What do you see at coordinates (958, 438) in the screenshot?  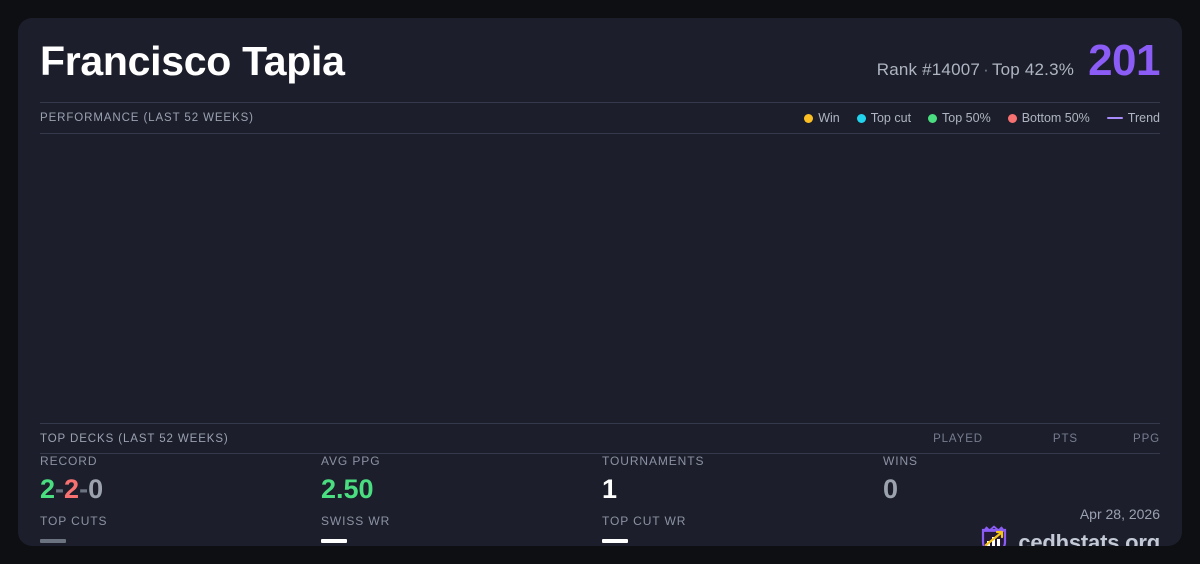 I see `column-header-played: PLAYED` at bounding box center [958, 438].